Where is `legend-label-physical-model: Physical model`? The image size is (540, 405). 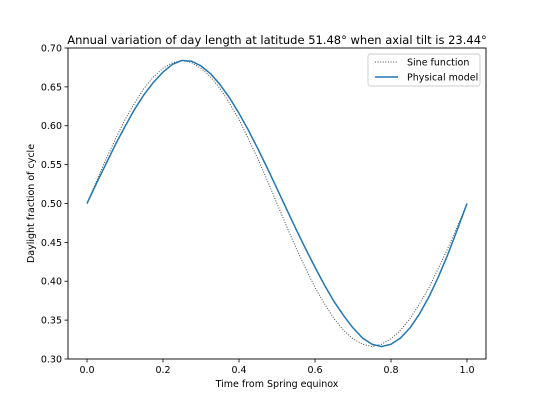
legend-label-physical-model: Physical model is located at coordinates (442, 78).